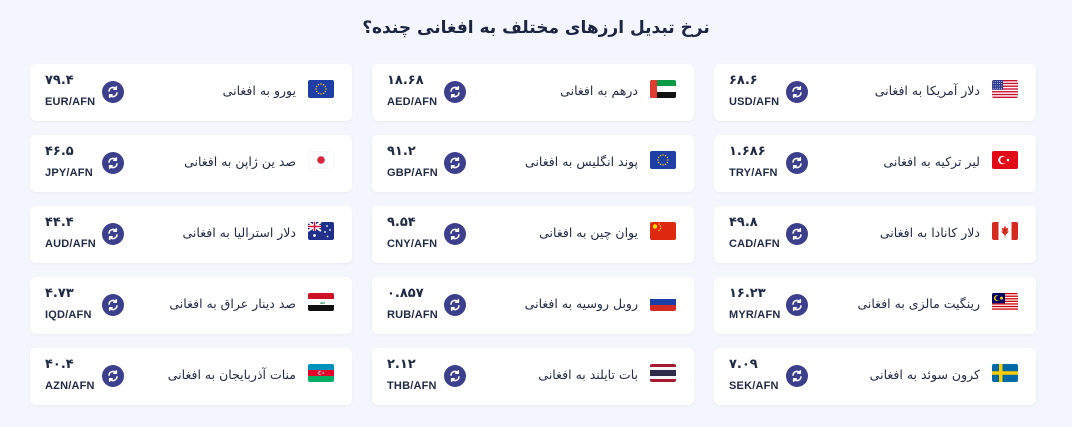 This screenshot has height=427, width=1072. I want to click on currency-card: ۱۶.۲۳ MYR/AFN رینگیت مالزی به افغانی, so click(875, 305).